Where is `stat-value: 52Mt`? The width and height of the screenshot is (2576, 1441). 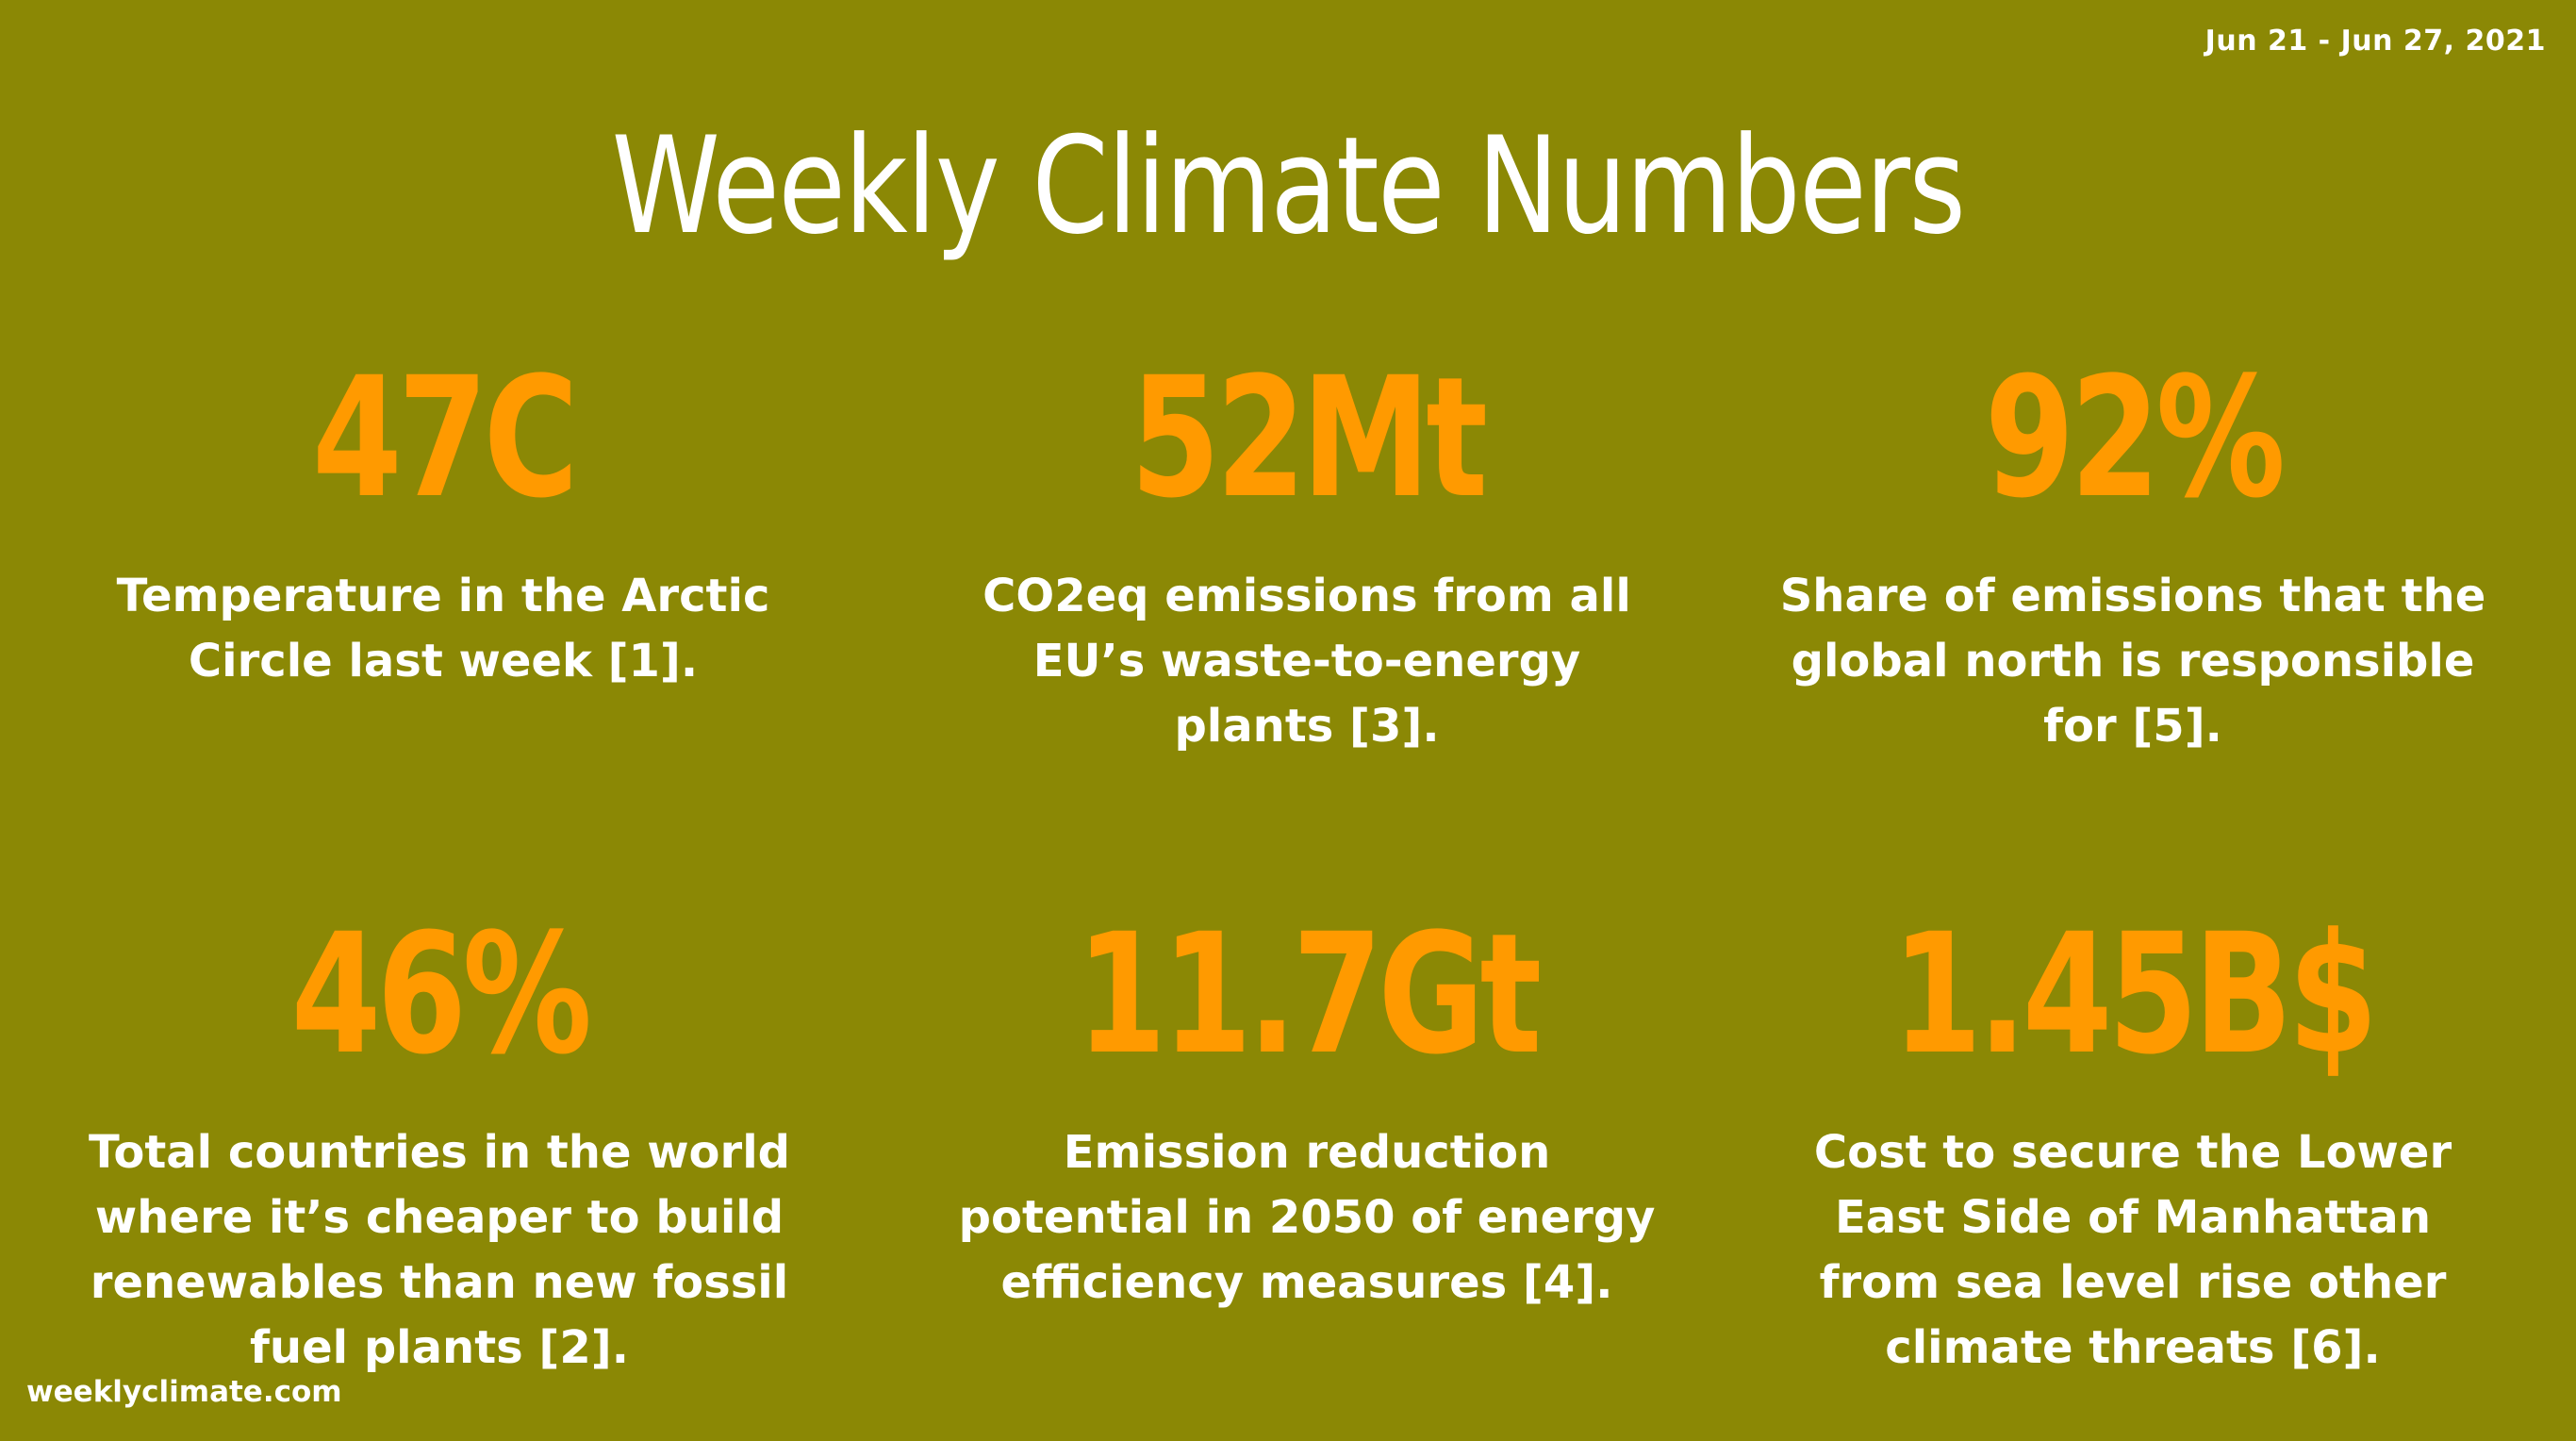
stat-value: 52Mt is located at coordinates (1309, 438).